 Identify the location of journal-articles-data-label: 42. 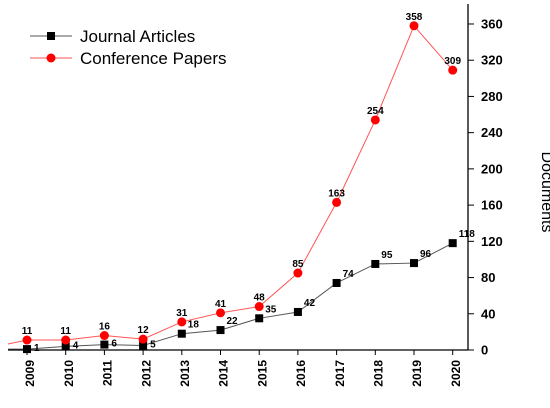
(310, 303).